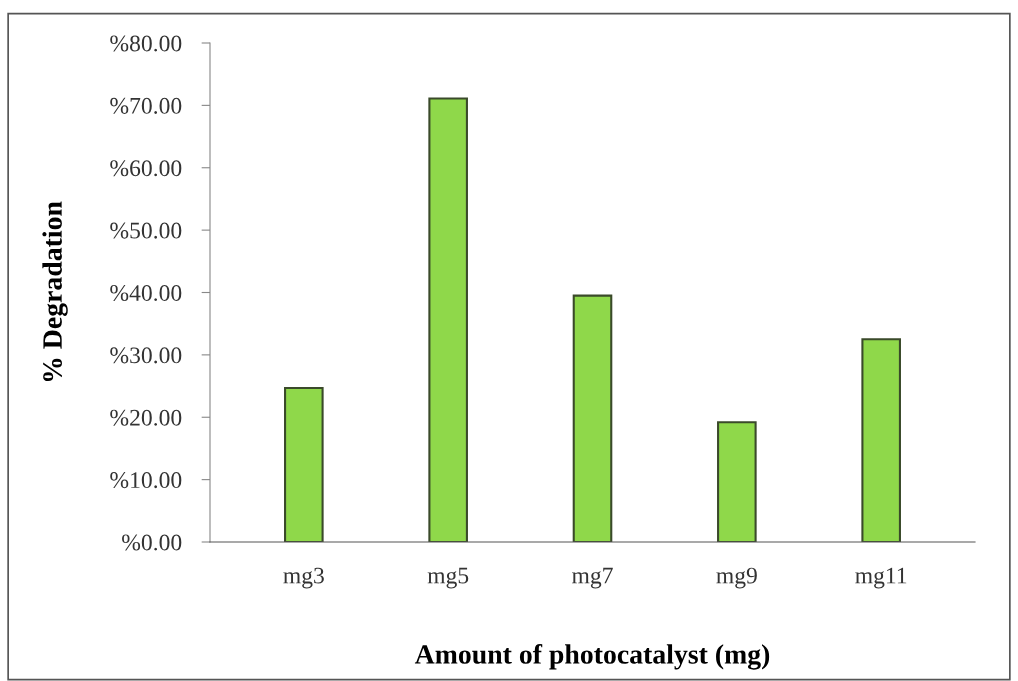  What do you see at coordinates (592, 656) in the screenshot?
I see `x-axis-title: Amount of photocatalyst (mg)` at bounding box center [592, 656].